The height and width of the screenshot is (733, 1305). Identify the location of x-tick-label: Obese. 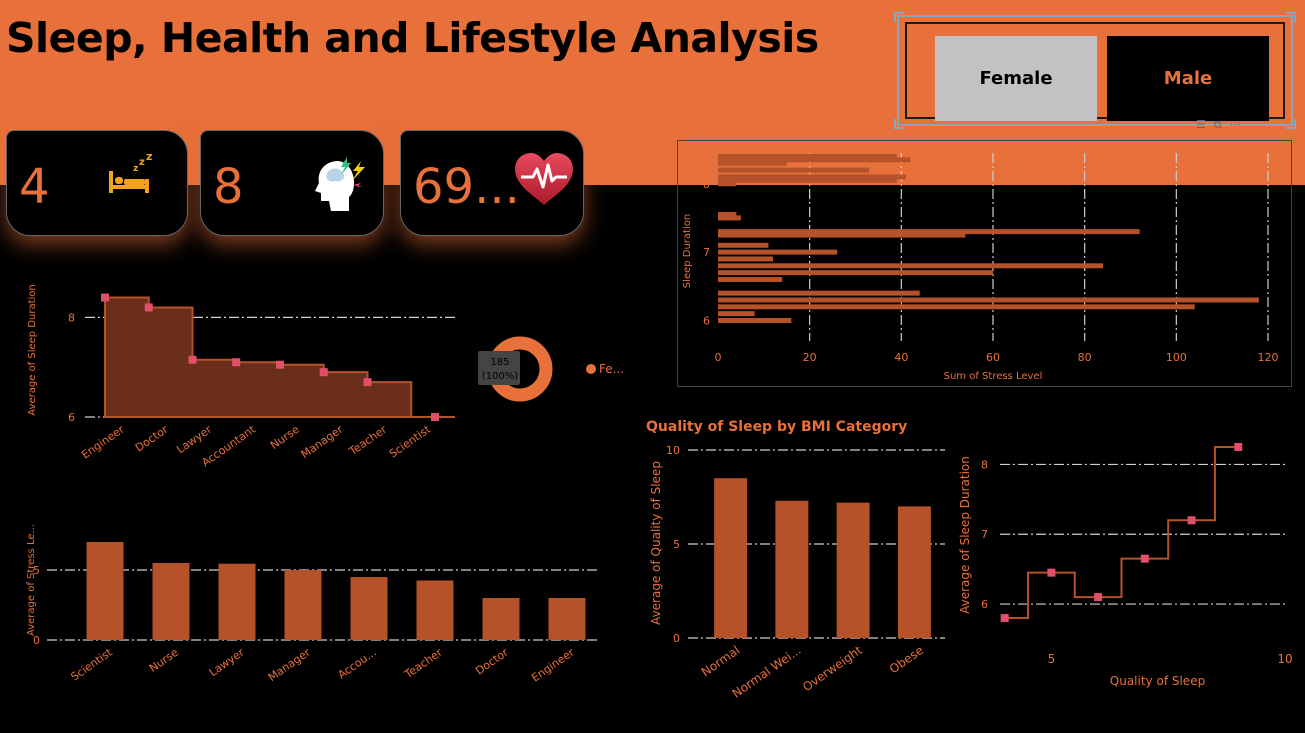
(906, 659).